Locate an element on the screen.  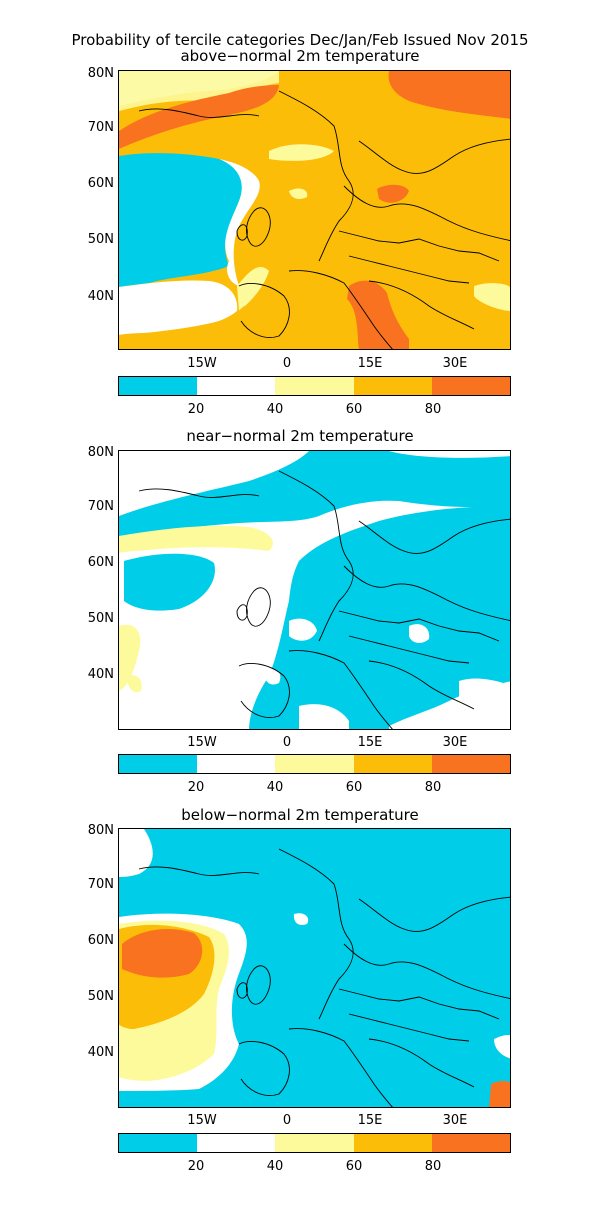
map-near-normal is located at coordinates (314, 590).